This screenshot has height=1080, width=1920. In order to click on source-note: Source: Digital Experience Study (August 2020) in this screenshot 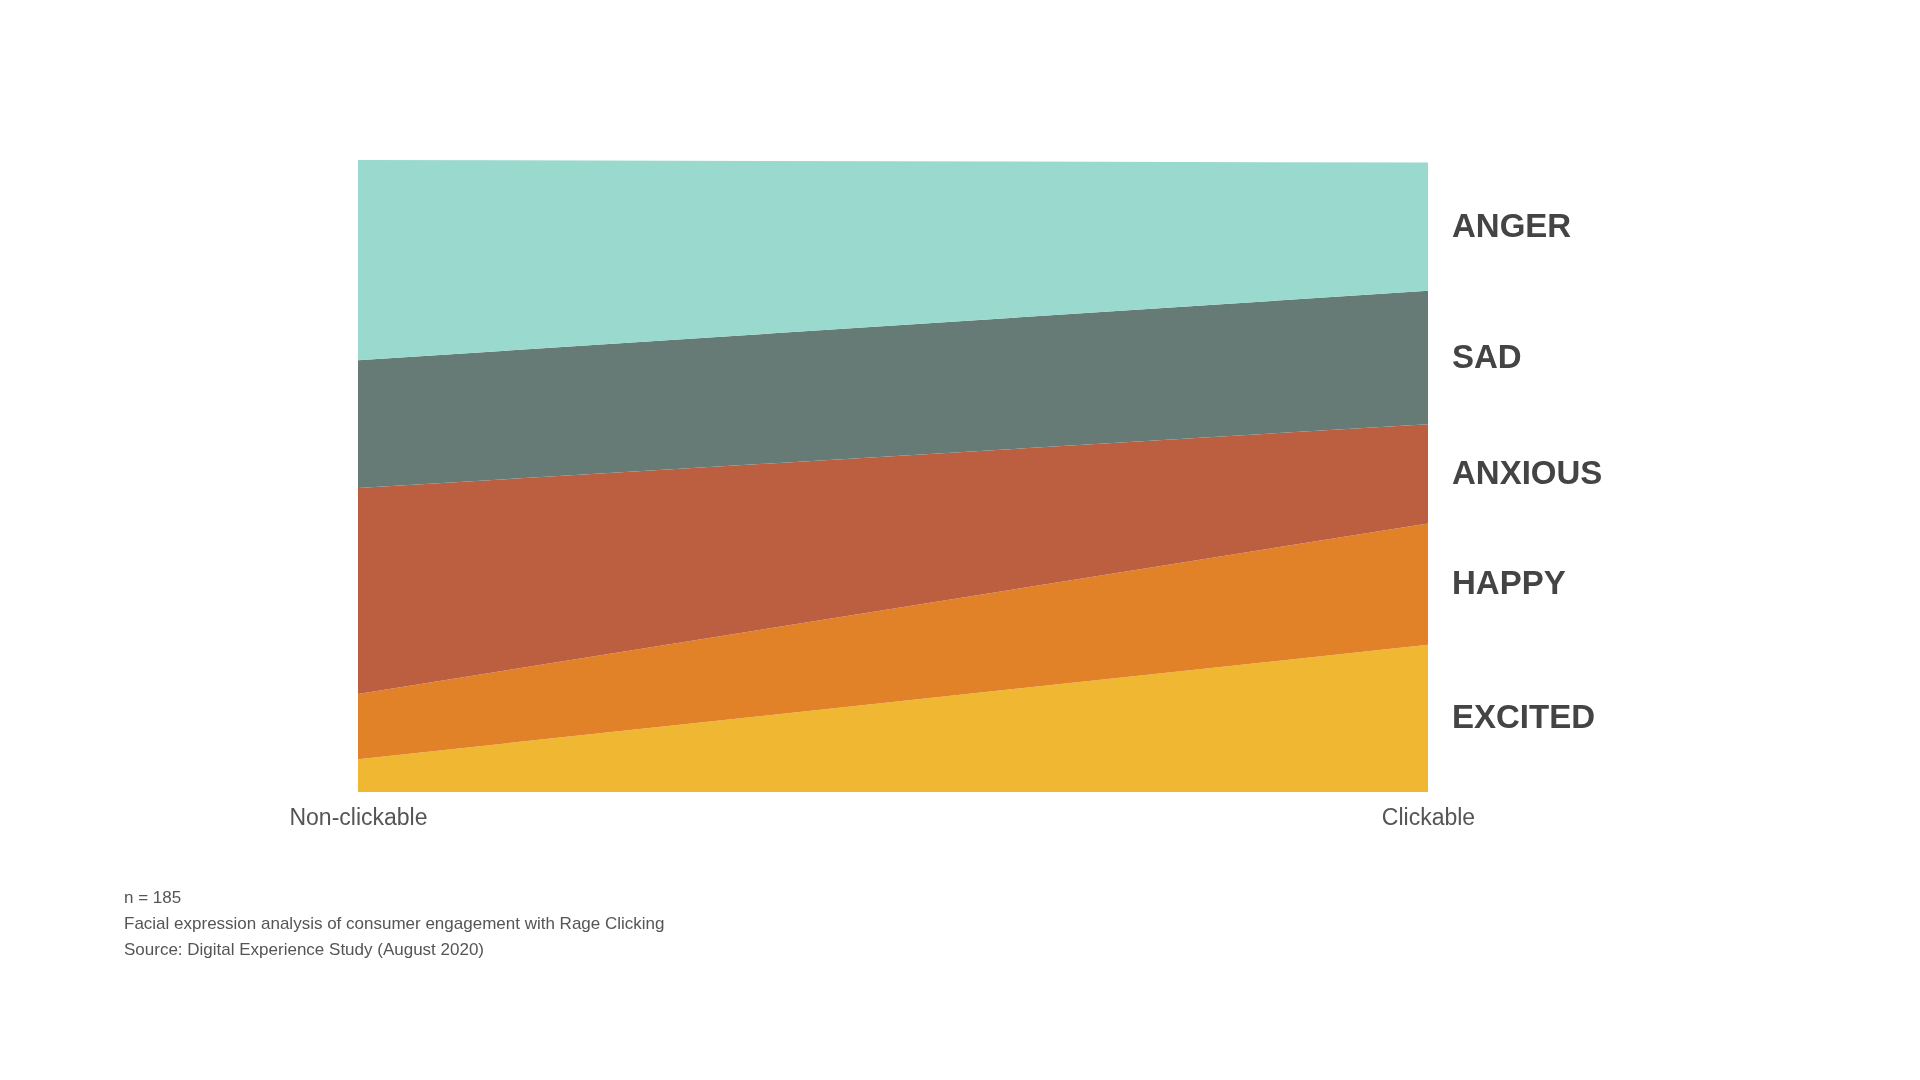, I will do `click(304, 949)`.